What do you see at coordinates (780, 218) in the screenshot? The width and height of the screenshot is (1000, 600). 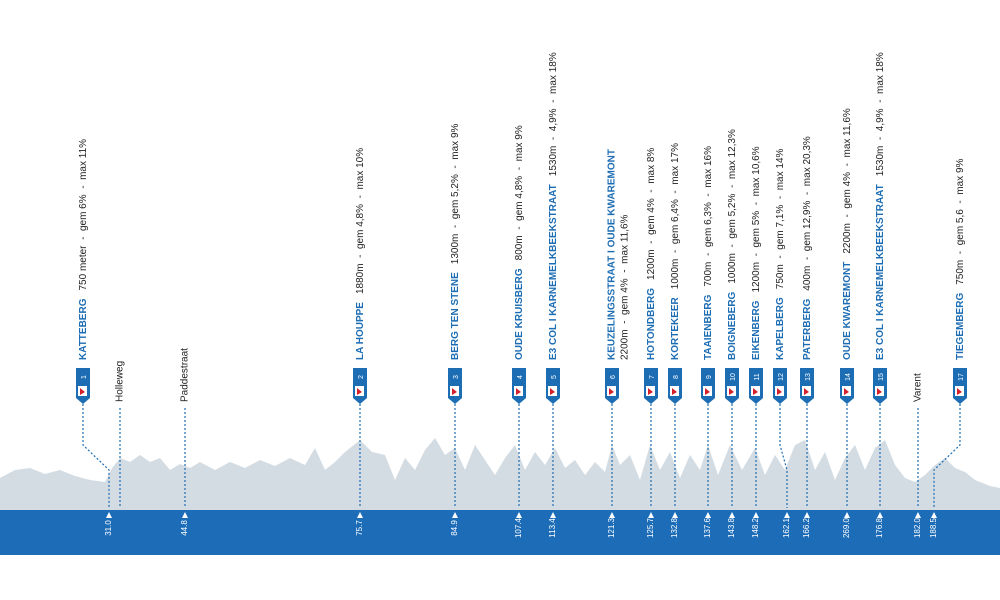 I see `climb-details: 750m - gem 7,1% - max 14%` at bounding box center [780, 218].